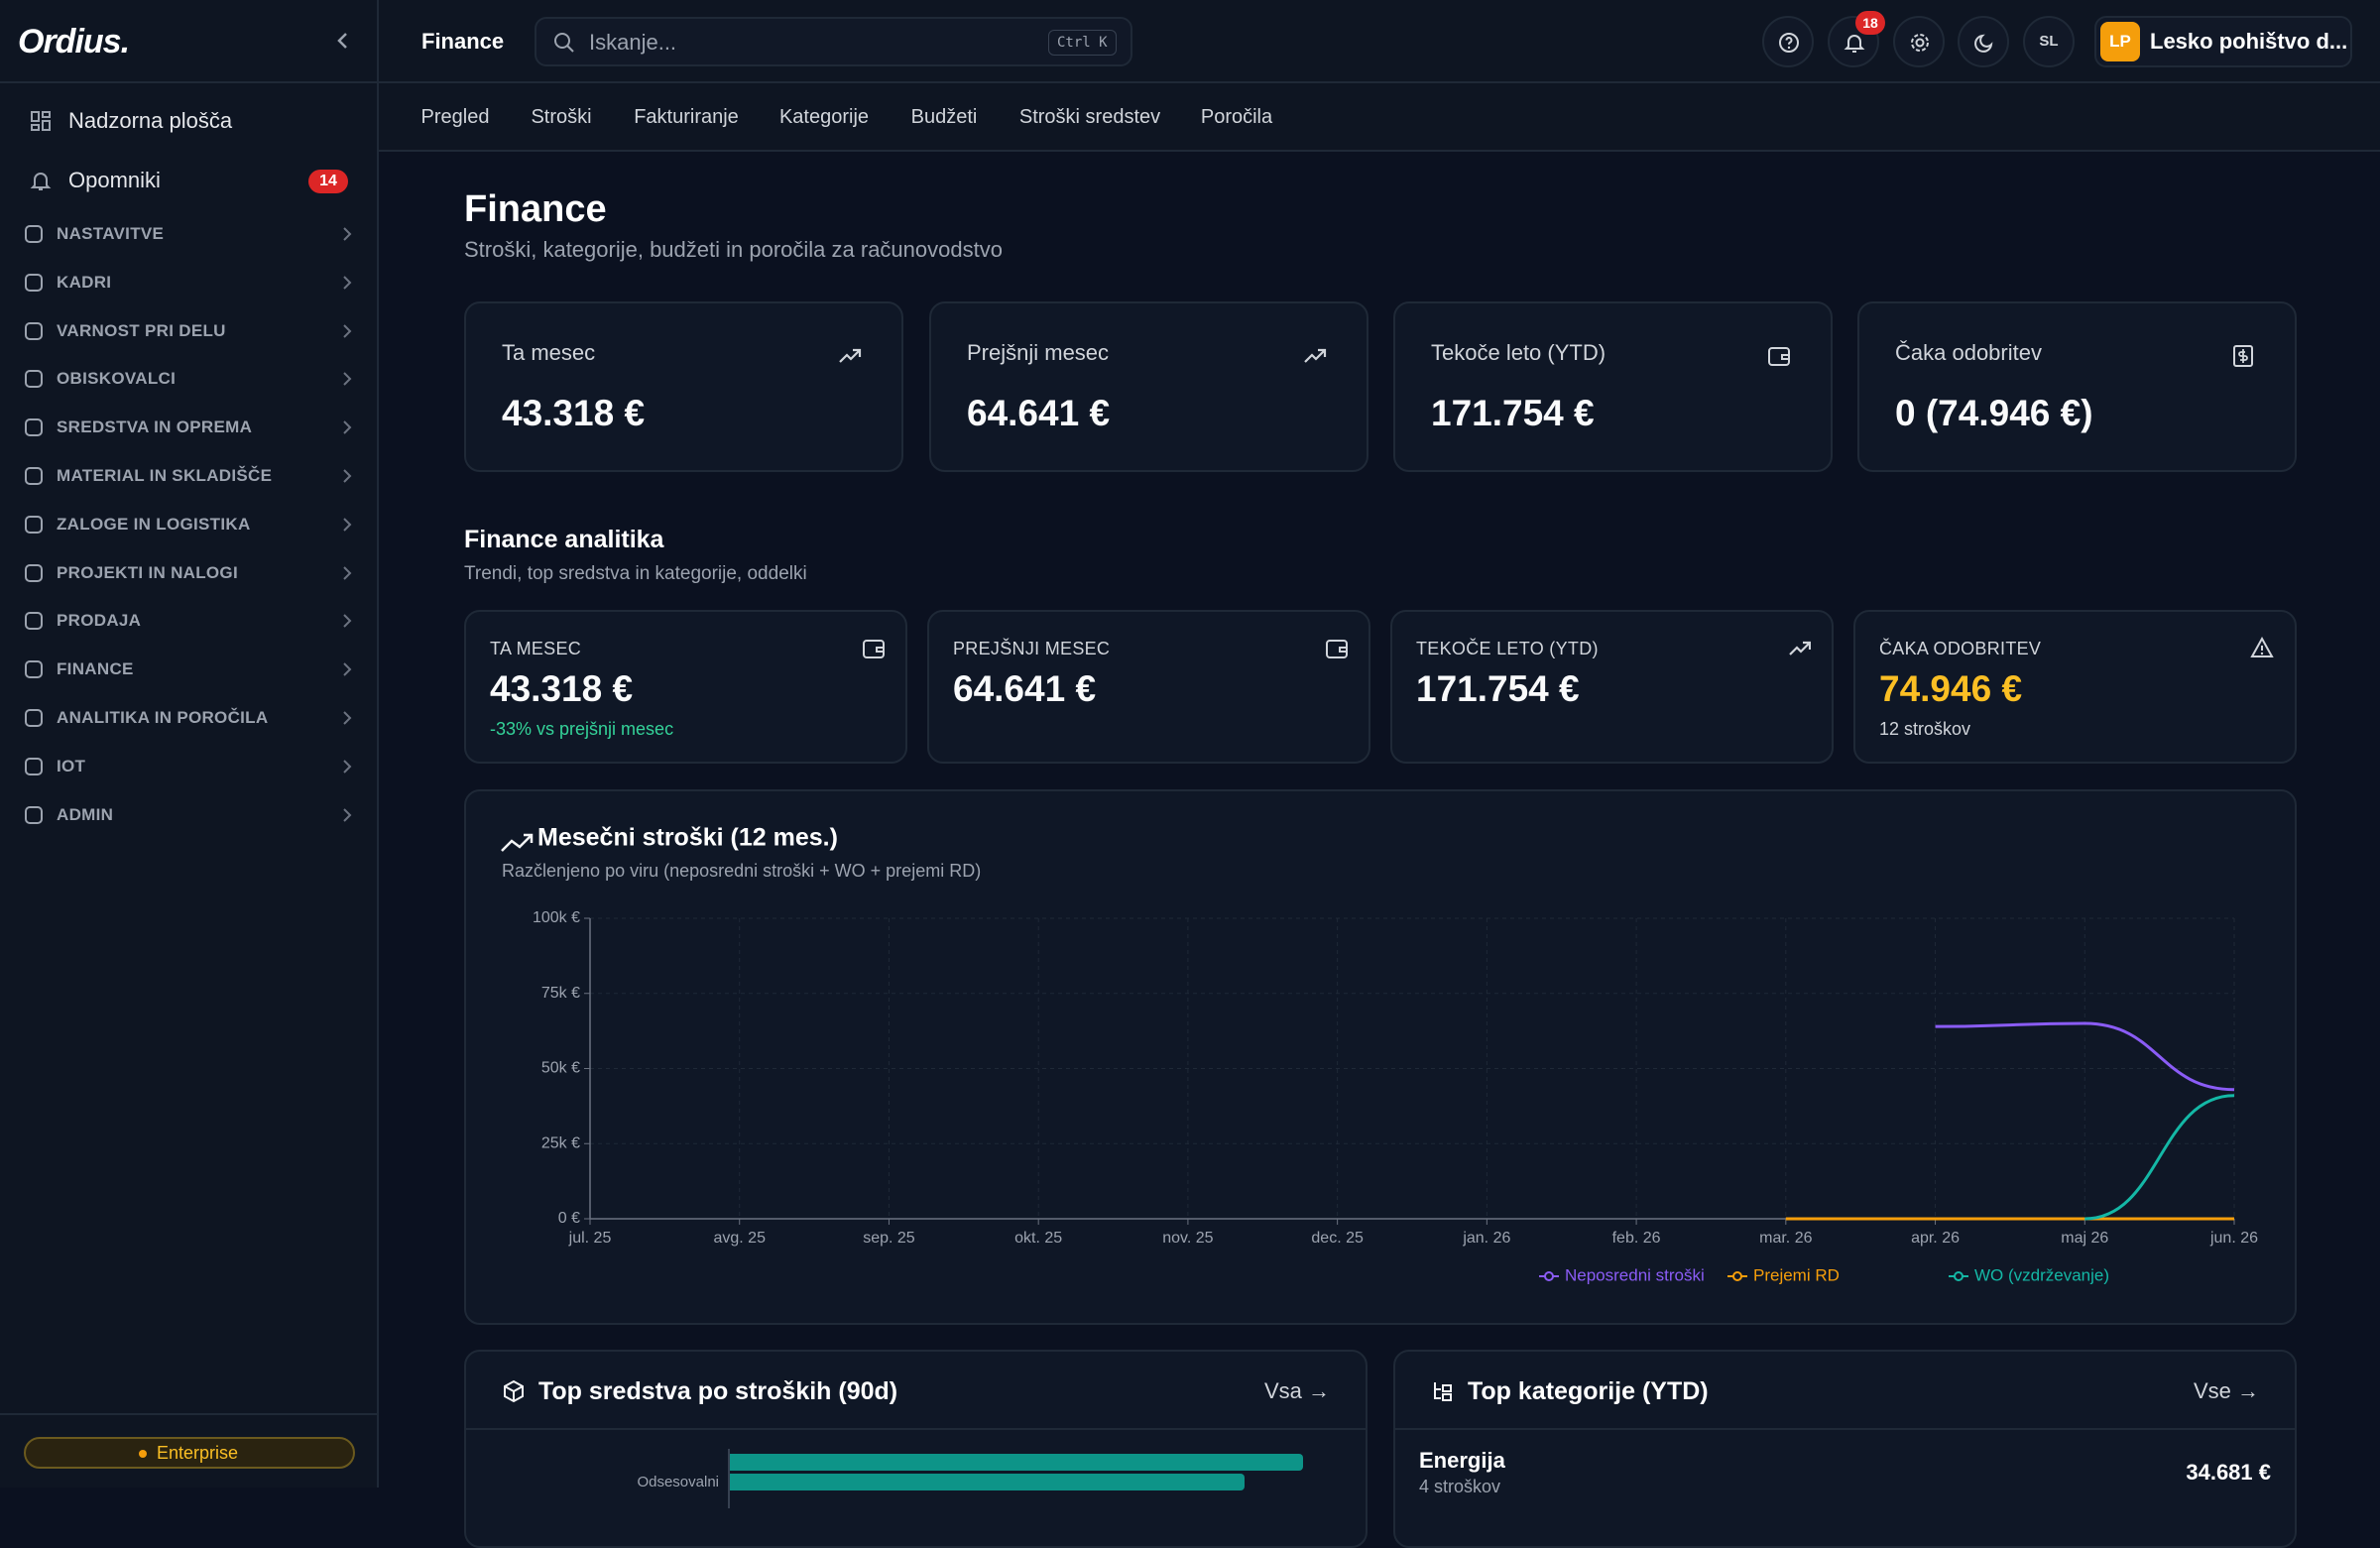 The width and height of the screenshot is (2380, 1548). Describe the element at coordinates (163, 717) in the screenshot. I see `section-item: ANALITIKA IN POROČILA` at that location.